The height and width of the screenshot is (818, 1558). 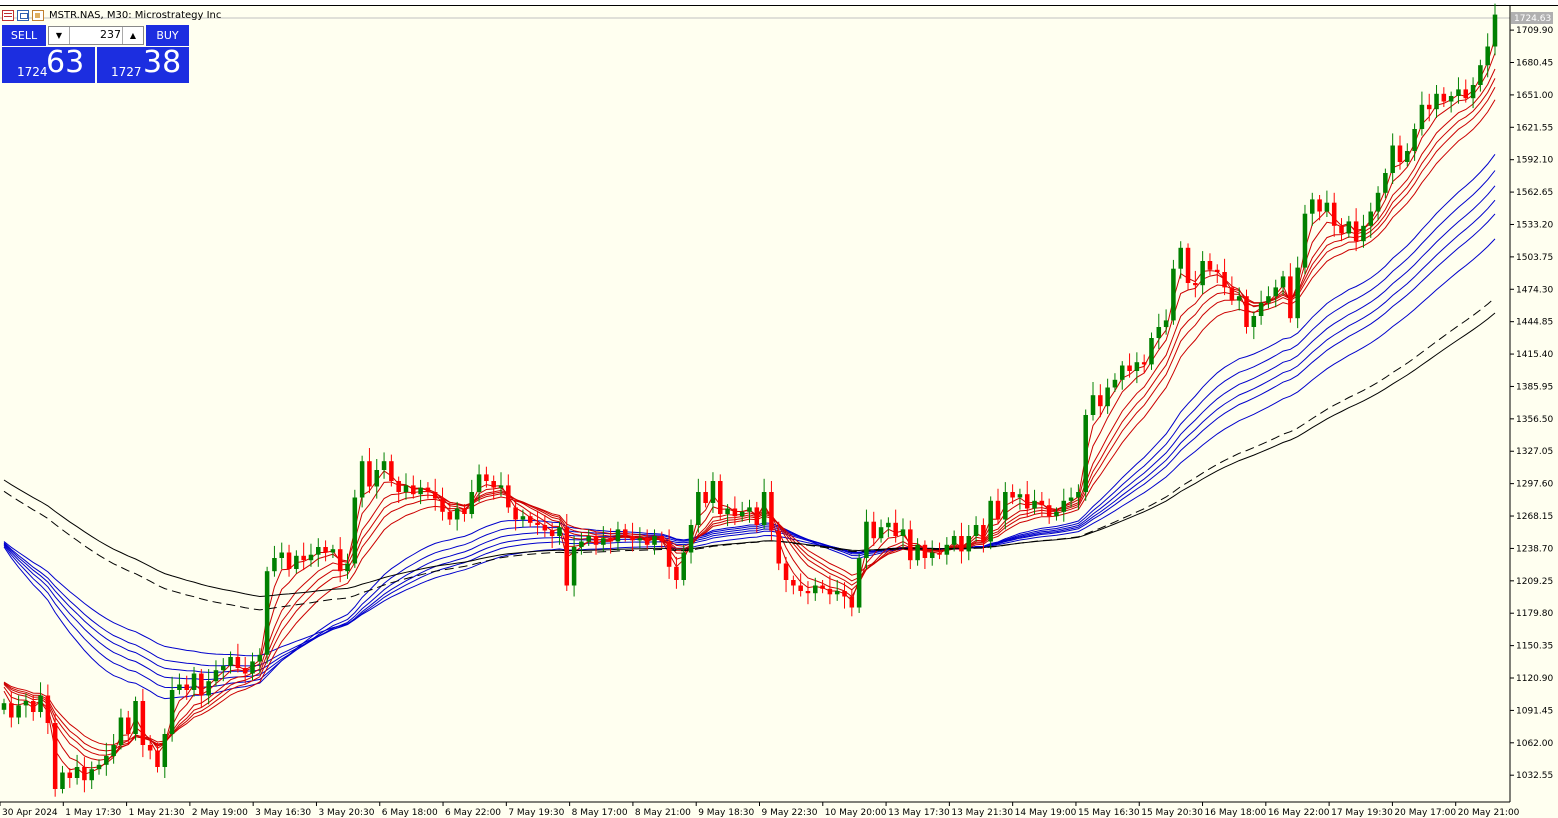 What do you see at coordinates (982, 813) in the screenshot?
I see `time-label: 13 May 21:30` at bounding box center [982, 813].